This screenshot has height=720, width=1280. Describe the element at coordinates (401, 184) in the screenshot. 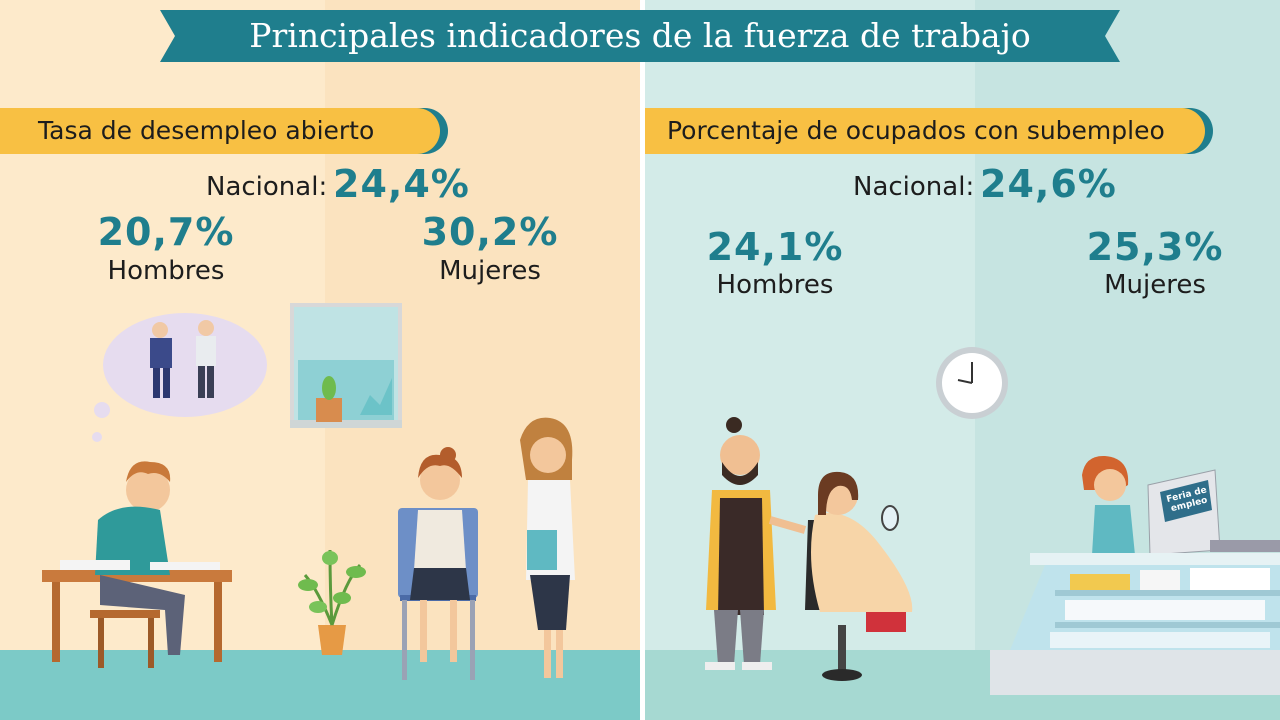

I see `left-national-value: 24,4%` at that location.